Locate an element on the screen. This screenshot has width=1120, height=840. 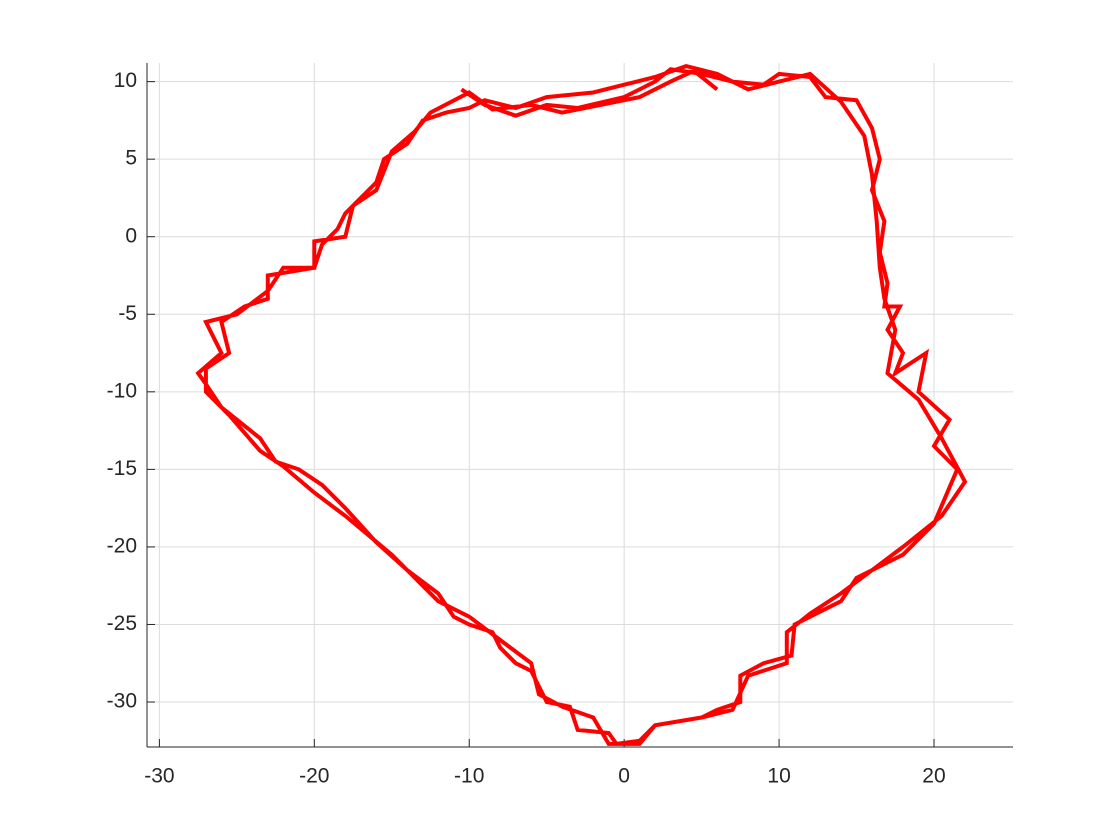
y-tick-label: -20 is located at coordinates (122, 545).